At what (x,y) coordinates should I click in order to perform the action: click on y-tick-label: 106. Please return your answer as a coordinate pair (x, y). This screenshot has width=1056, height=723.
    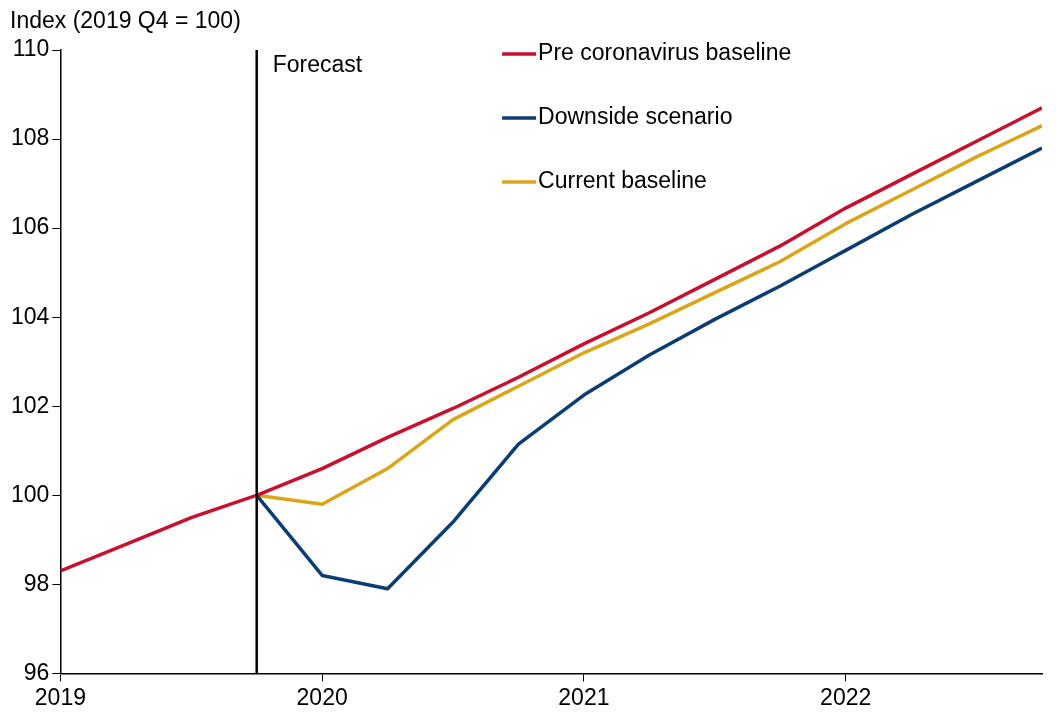
    Looking at the image, I should click on (30, 226).